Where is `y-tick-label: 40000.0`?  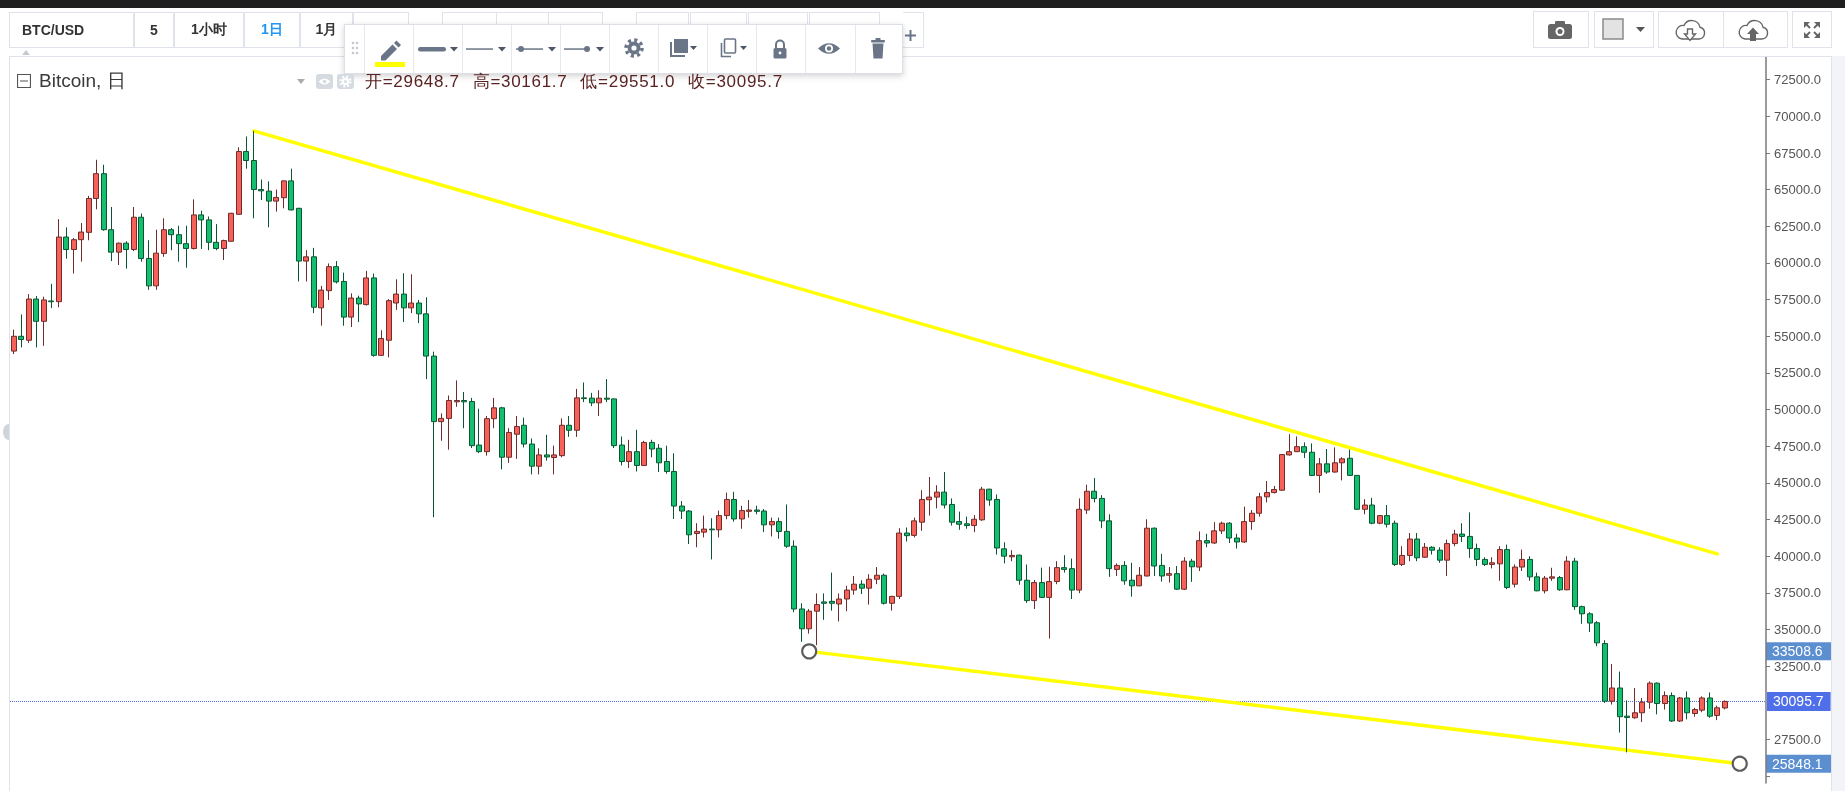
y-tick-label: 40000.0 is located at coordinates (1797, 556).